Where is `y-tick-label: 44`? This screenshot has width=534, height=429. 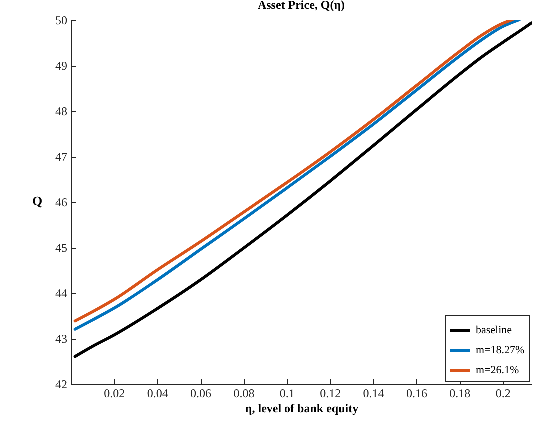 y-tick-label: 44 is located at coordinates (62, 293).